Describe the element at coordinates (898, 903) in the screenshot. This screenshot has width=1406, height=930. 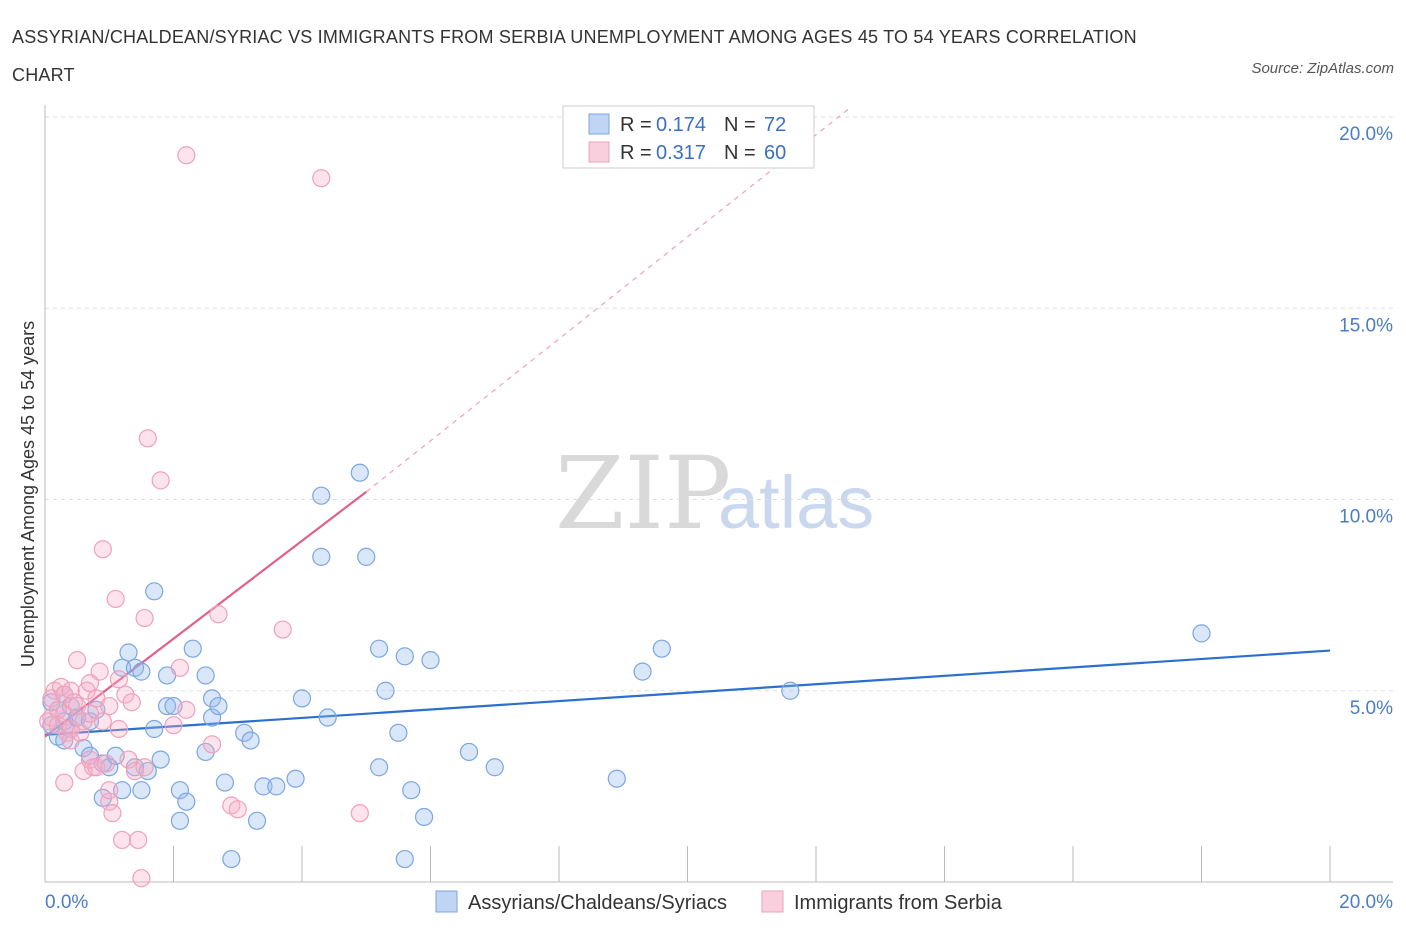
I see `bottom-legend-label-2: Immigrants from Serbia` at that location.